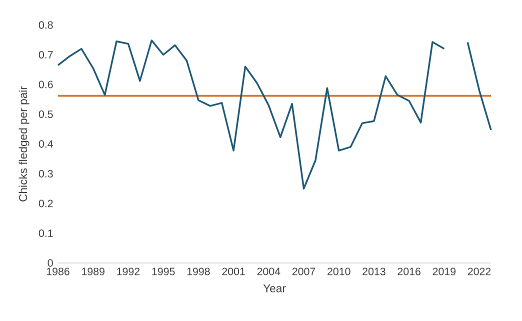  Describe the element at coordinates (409, 272) in the screenshot. I see `x-tick-label: 2016` at that location.